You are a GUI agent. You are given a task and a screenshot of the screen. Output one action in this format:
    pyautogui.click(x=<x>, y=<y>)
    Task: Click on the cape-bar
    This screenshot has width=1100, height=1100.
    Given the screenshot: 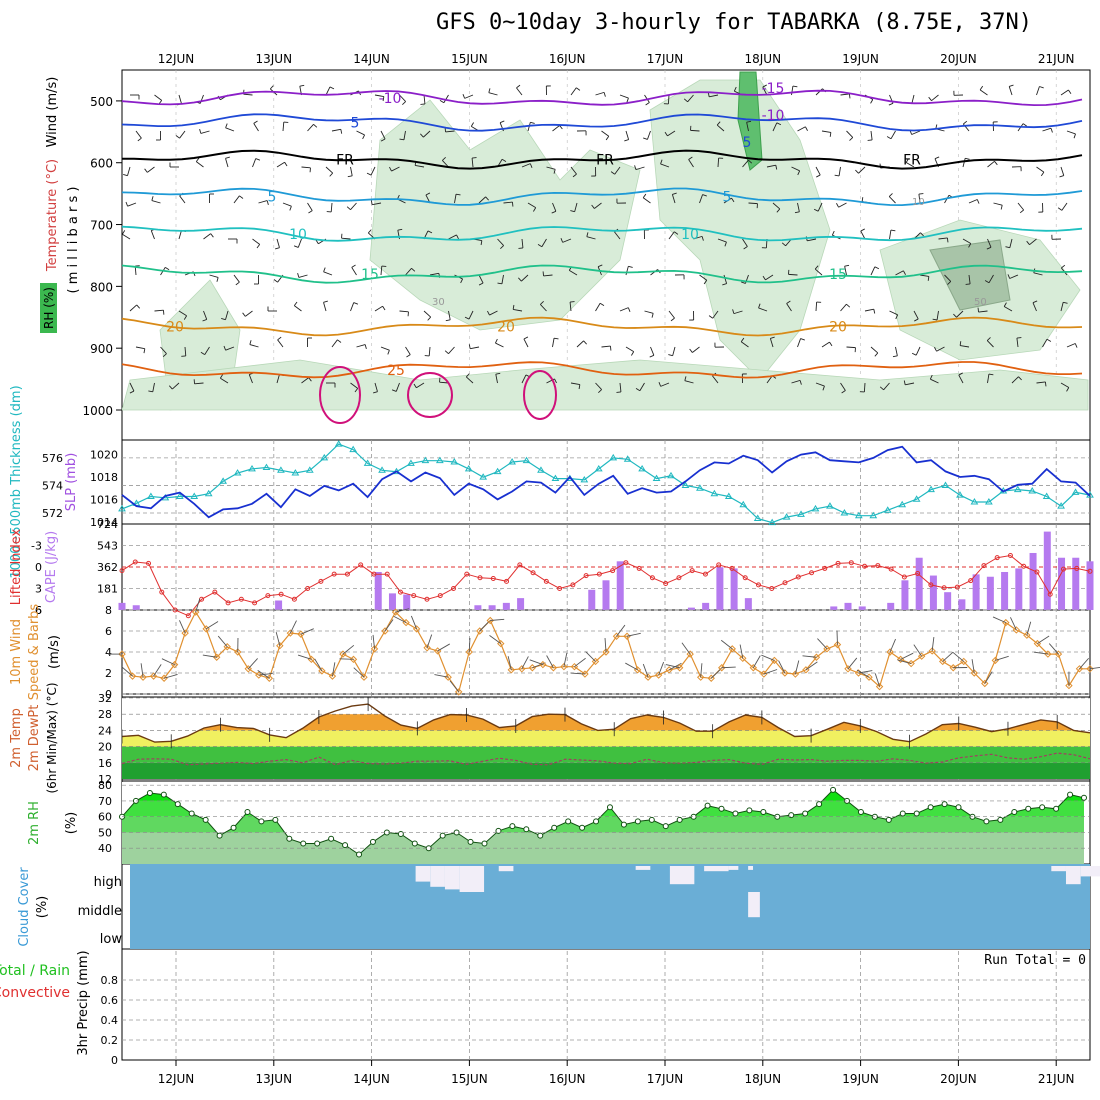 What is the action you would take?
    pyautogui.click(x=905, y=595)
    